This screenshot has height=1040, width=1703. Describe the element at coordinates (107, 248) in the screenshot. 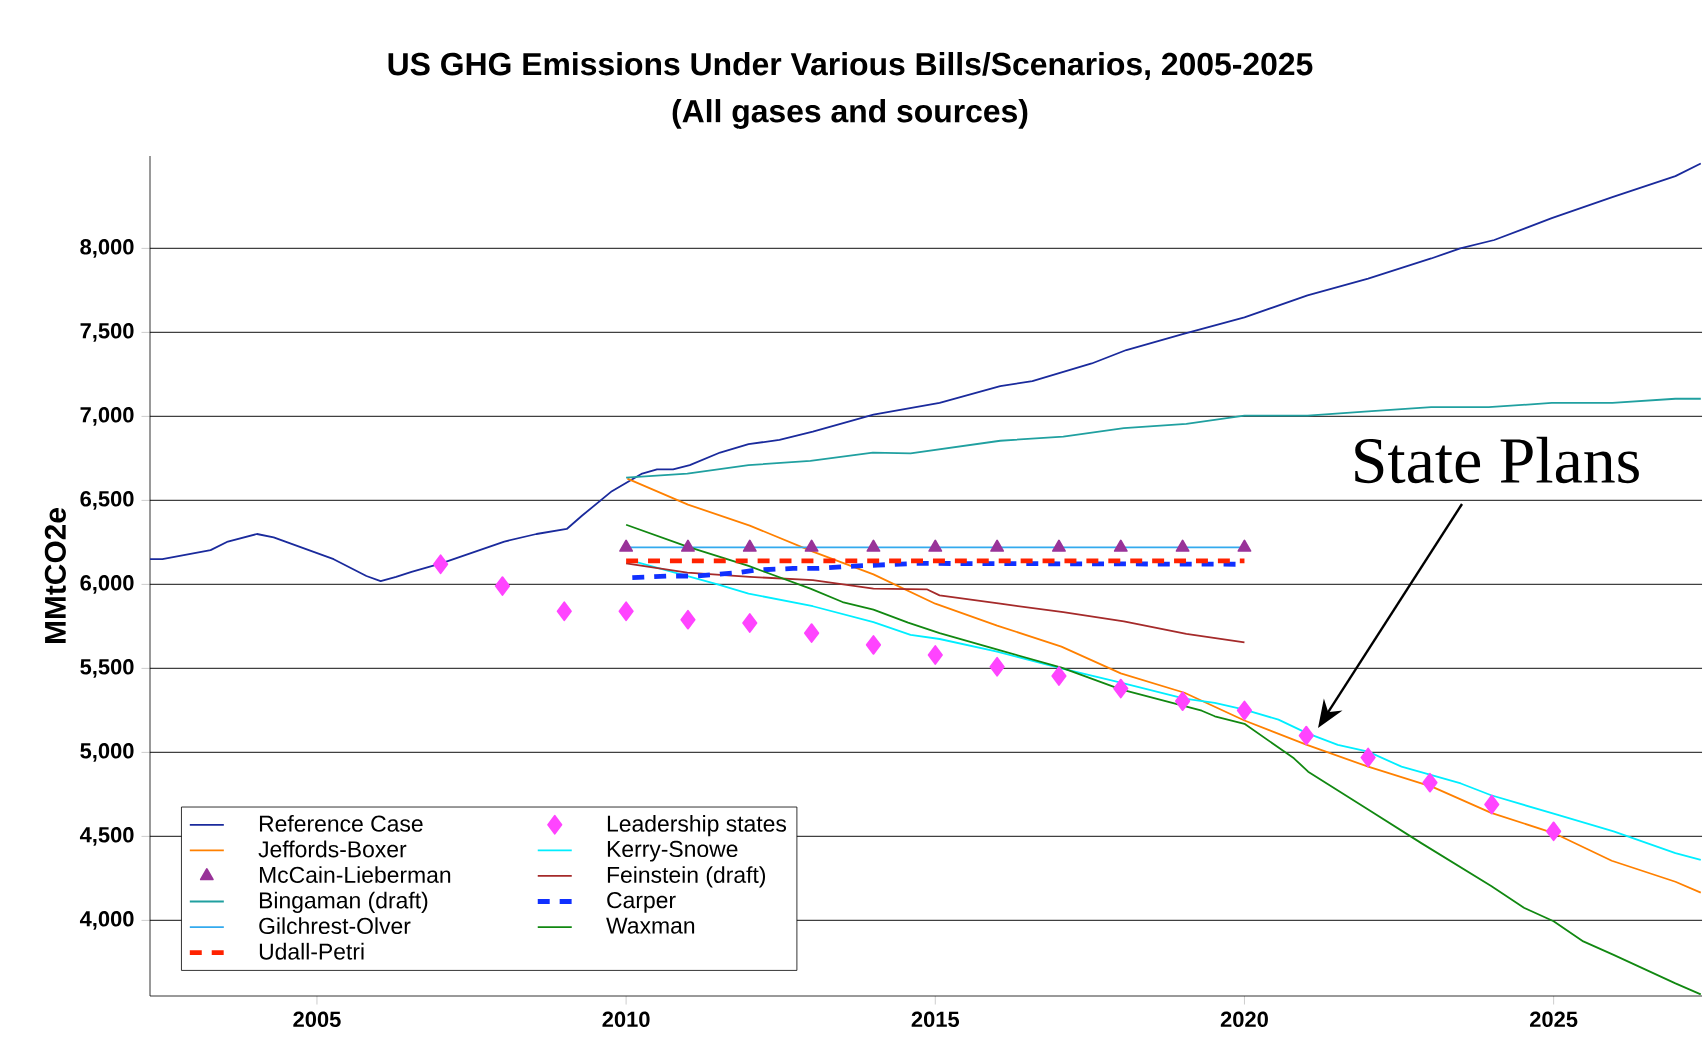

I see `y-tick-label: 8,000` at that location.